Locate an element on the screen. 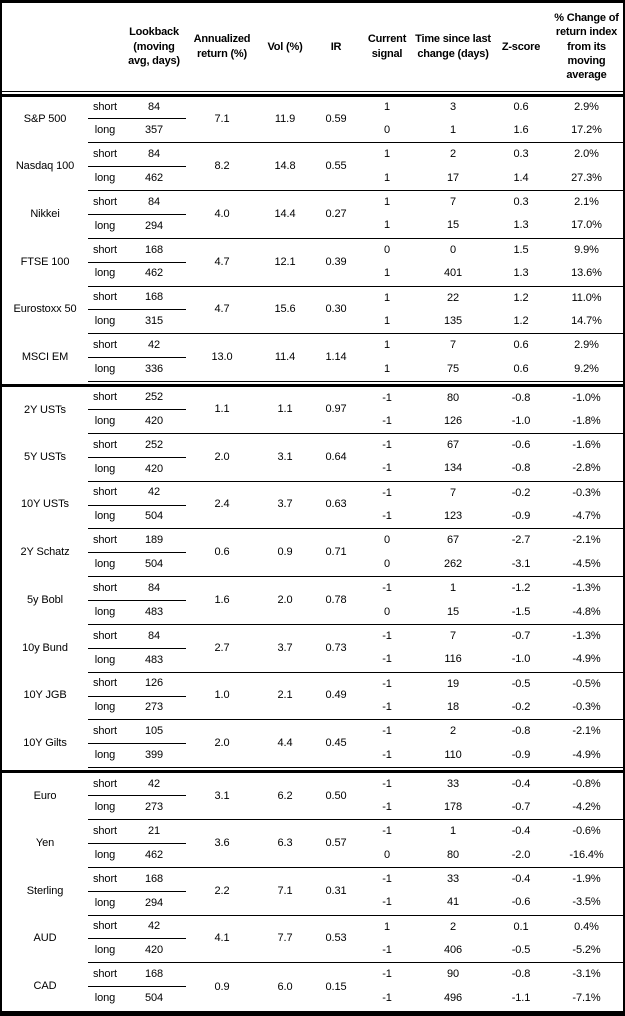 This screenshot has height=1016, width=625. cell-time-since-change: 134 is located at coordinates (453, 469).